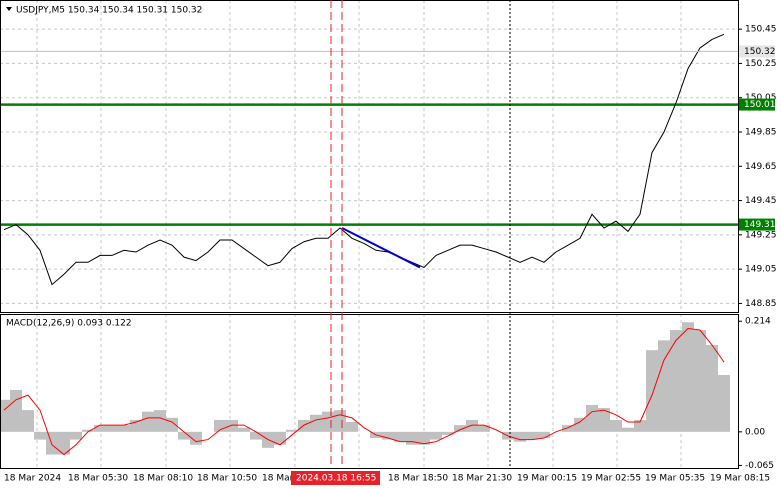  What do you see at coordinates (418, 479) in the screenshot?
I see `x-tick-label: 18 Mar 18:50` at bounding box center [418, 479].